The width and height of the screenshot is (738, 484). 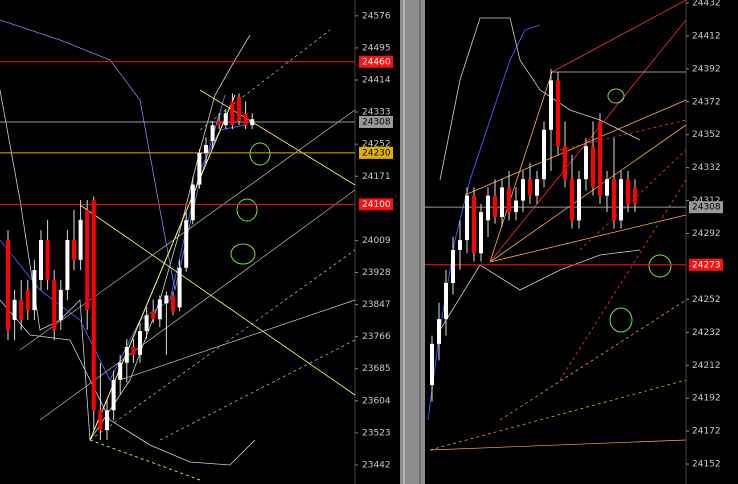 What do you see at coordinates (376, 113) in the screenshot?
I see `y-tick-label: 24333` at bounding box center [376, 113].